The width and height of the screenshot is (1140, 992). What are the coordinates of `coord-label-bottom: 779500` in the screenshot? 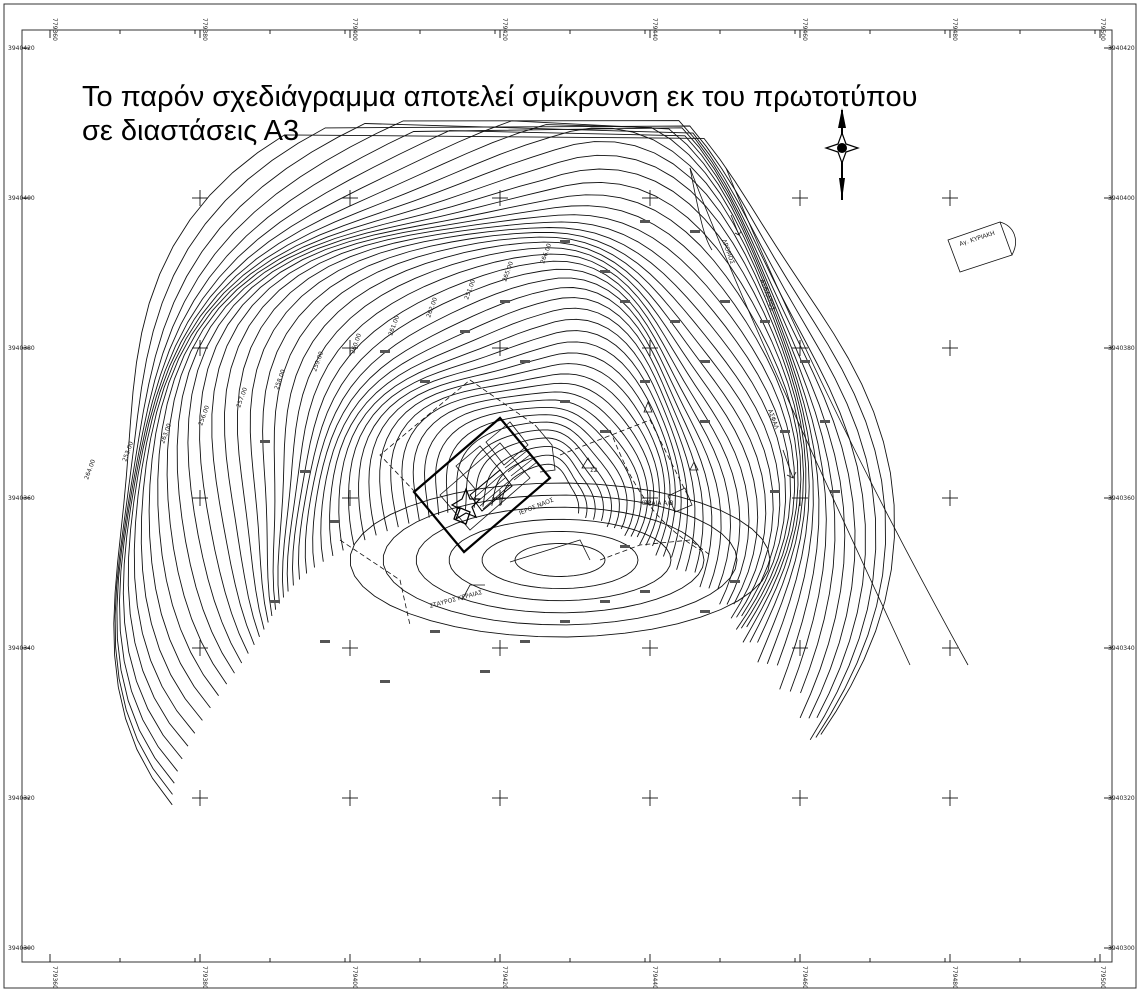 It's located at (1102, 977).